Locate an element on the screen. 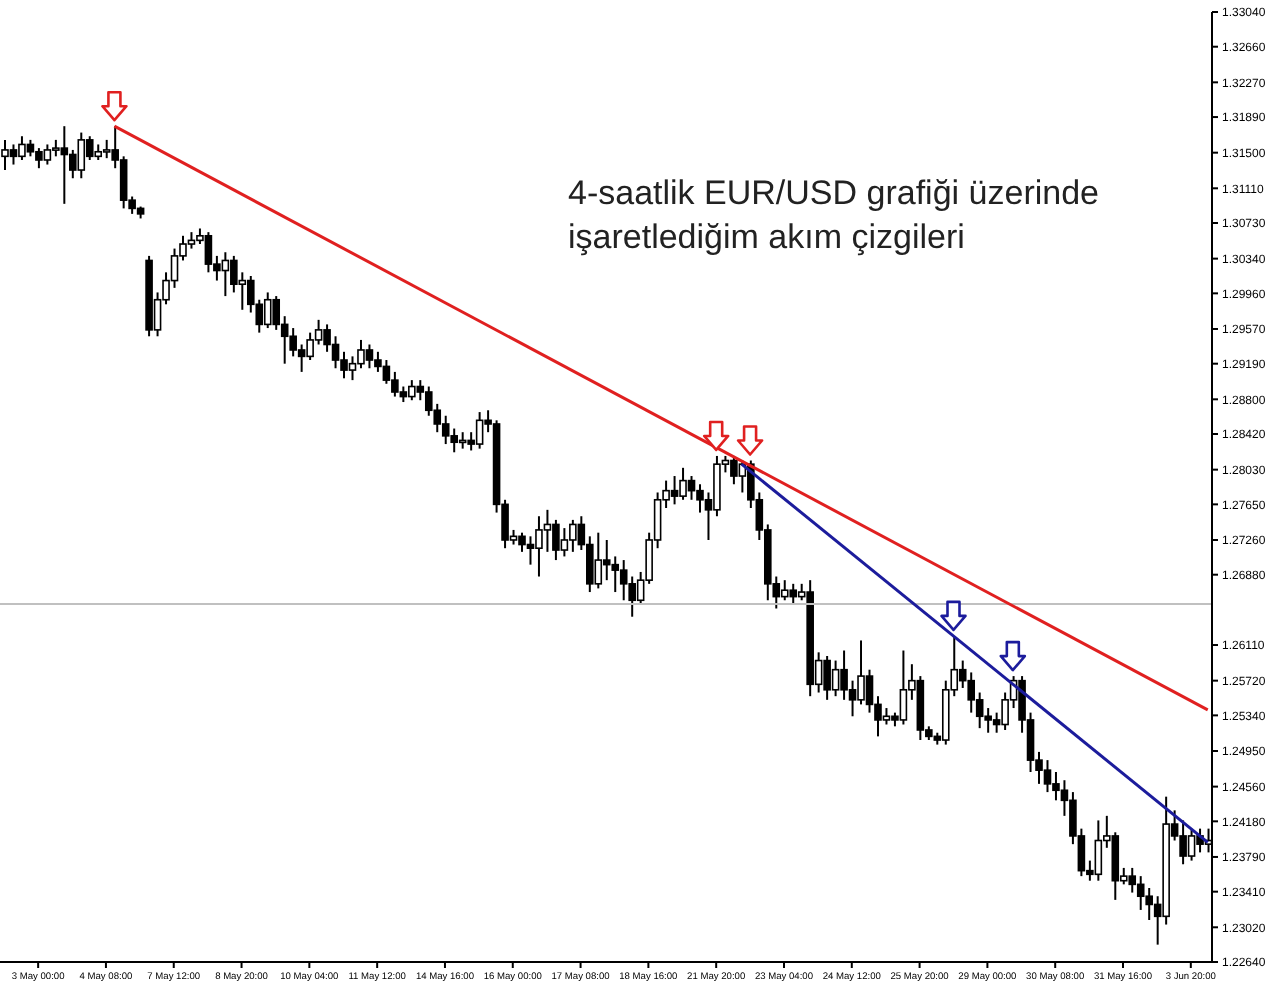 Image resolution: width=1266 pixels, height=988 pixels. annotation: 4-saatlik EUR/USD grafiği üzerinde işaretlediğim akım çizgileri is located at coordinates (834, 216).